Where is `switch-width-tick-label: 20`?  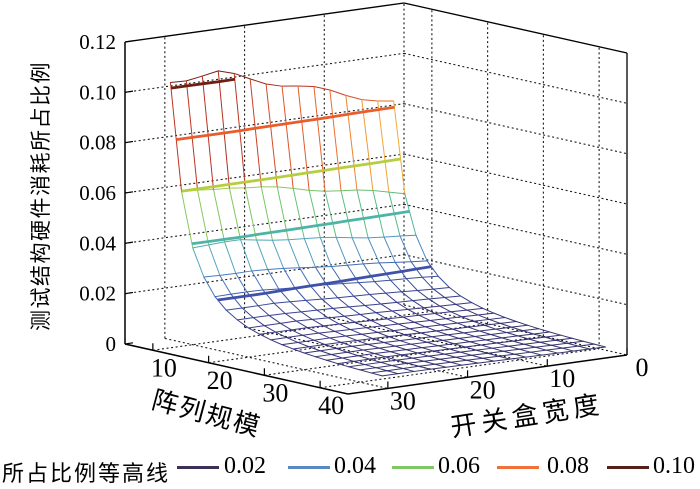
switch-width-tick-label: 20 is located at coordinates (483, 389).